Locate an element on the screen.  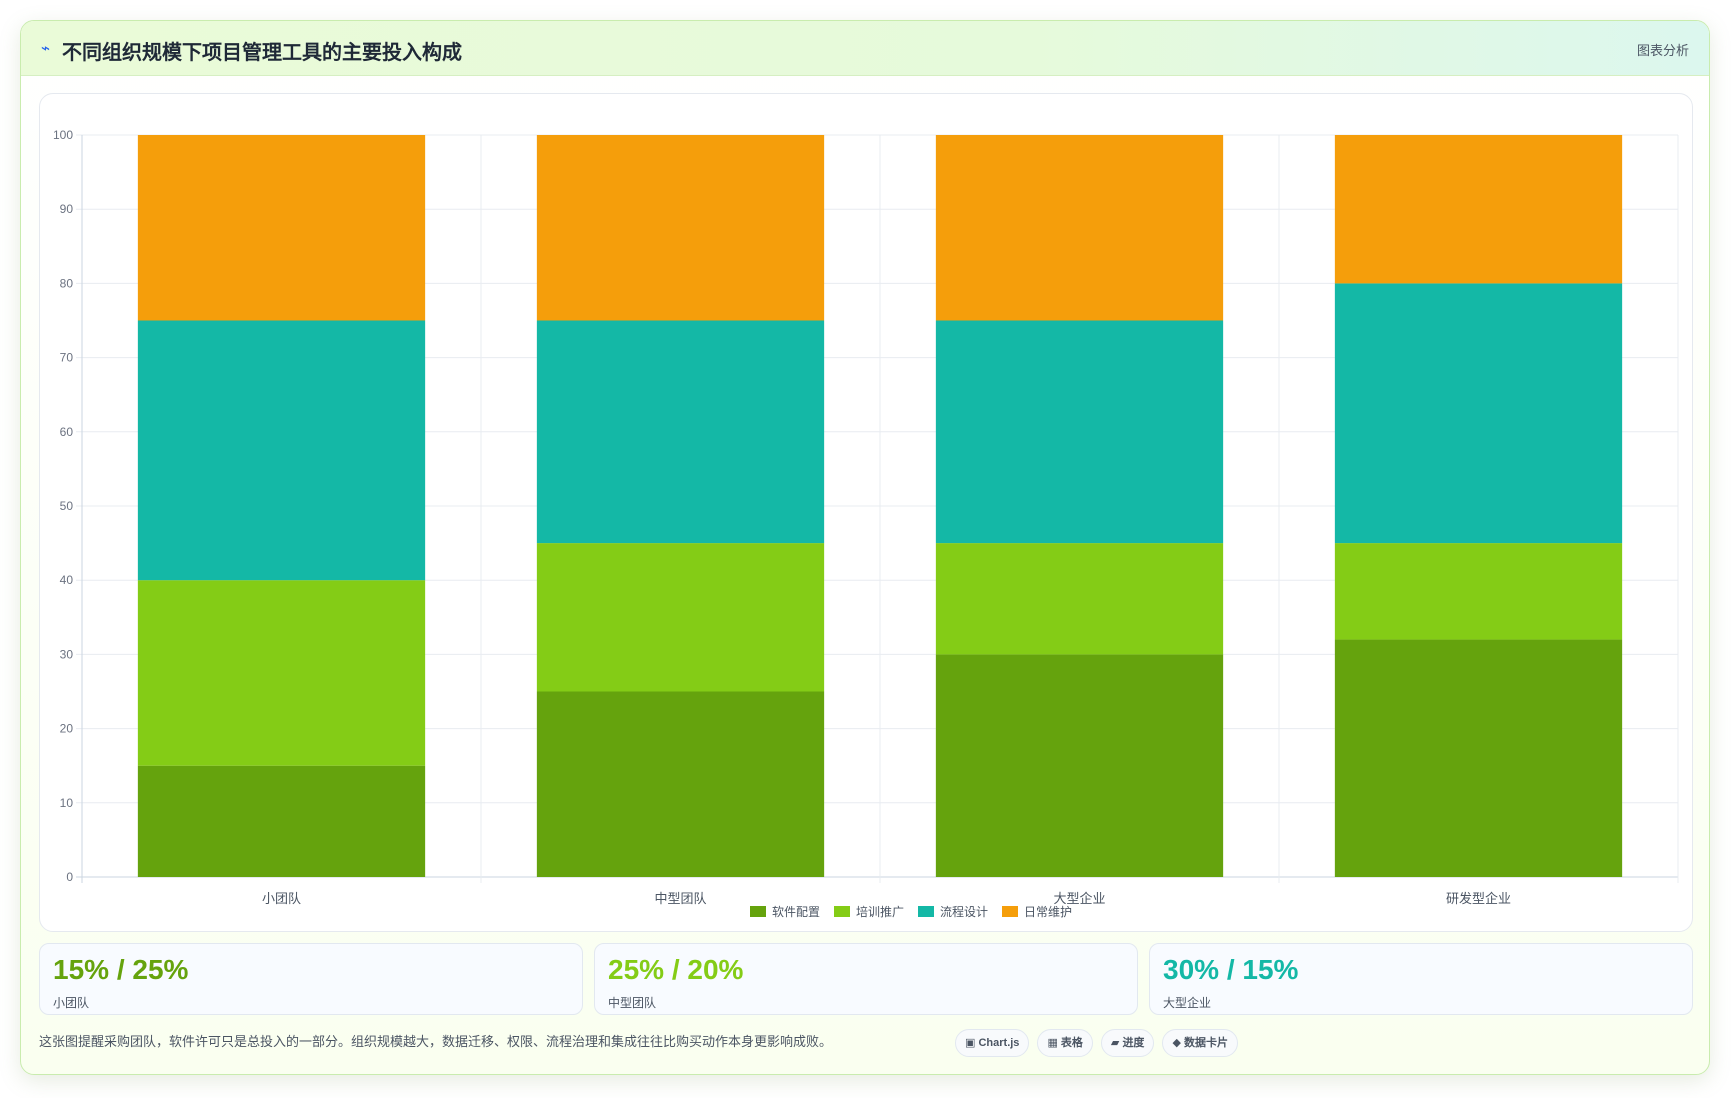
stat-label: 小团队 is located at coordinates (71, 1003).